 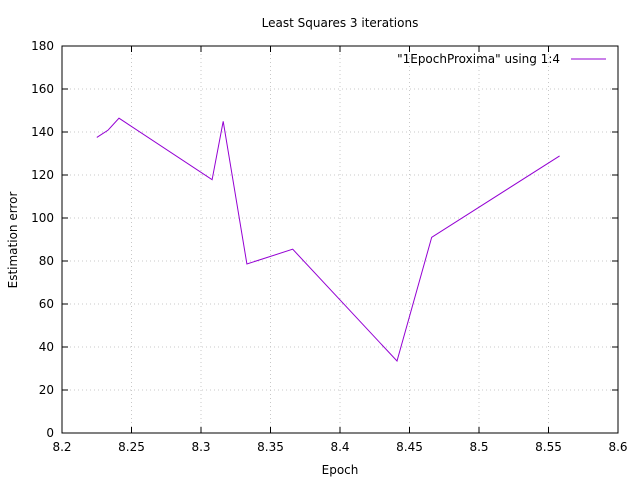 I want to click on x-tick-label: 8.2, so click(x=61, y=447).